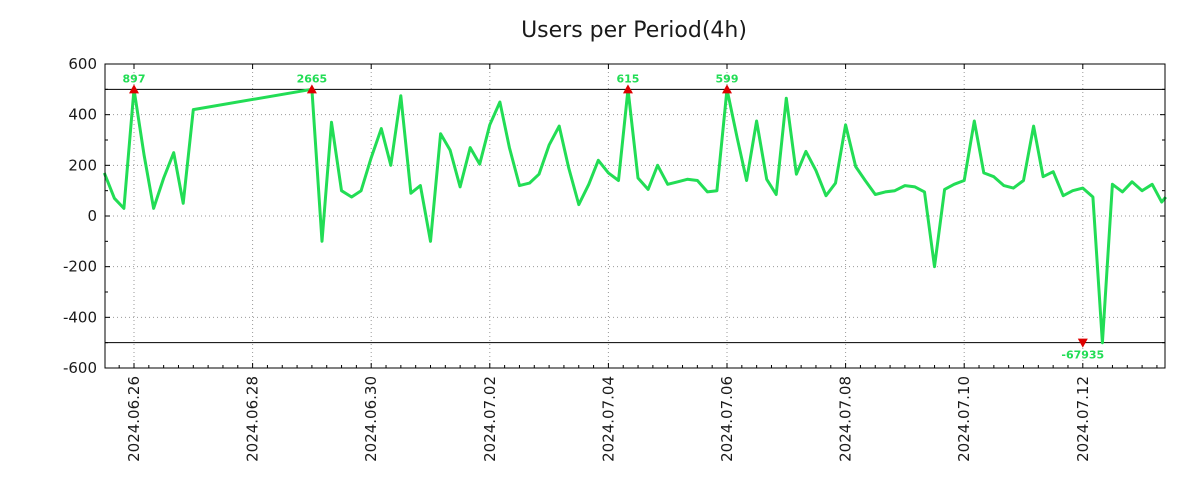 The image size is (1200, 500). Describe the element at coordinates (80, 368) in the screenshot. I see `y-tick-label: -600` at that location.